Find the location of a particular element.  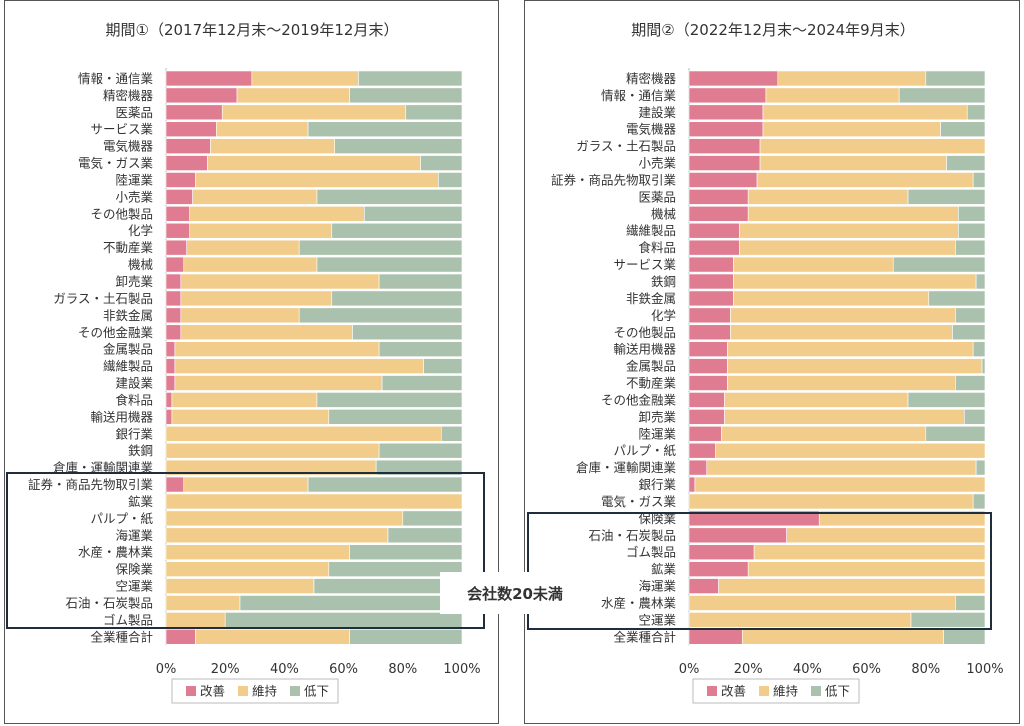

legend-swatch-maintain is located at coordinates (764, 691).